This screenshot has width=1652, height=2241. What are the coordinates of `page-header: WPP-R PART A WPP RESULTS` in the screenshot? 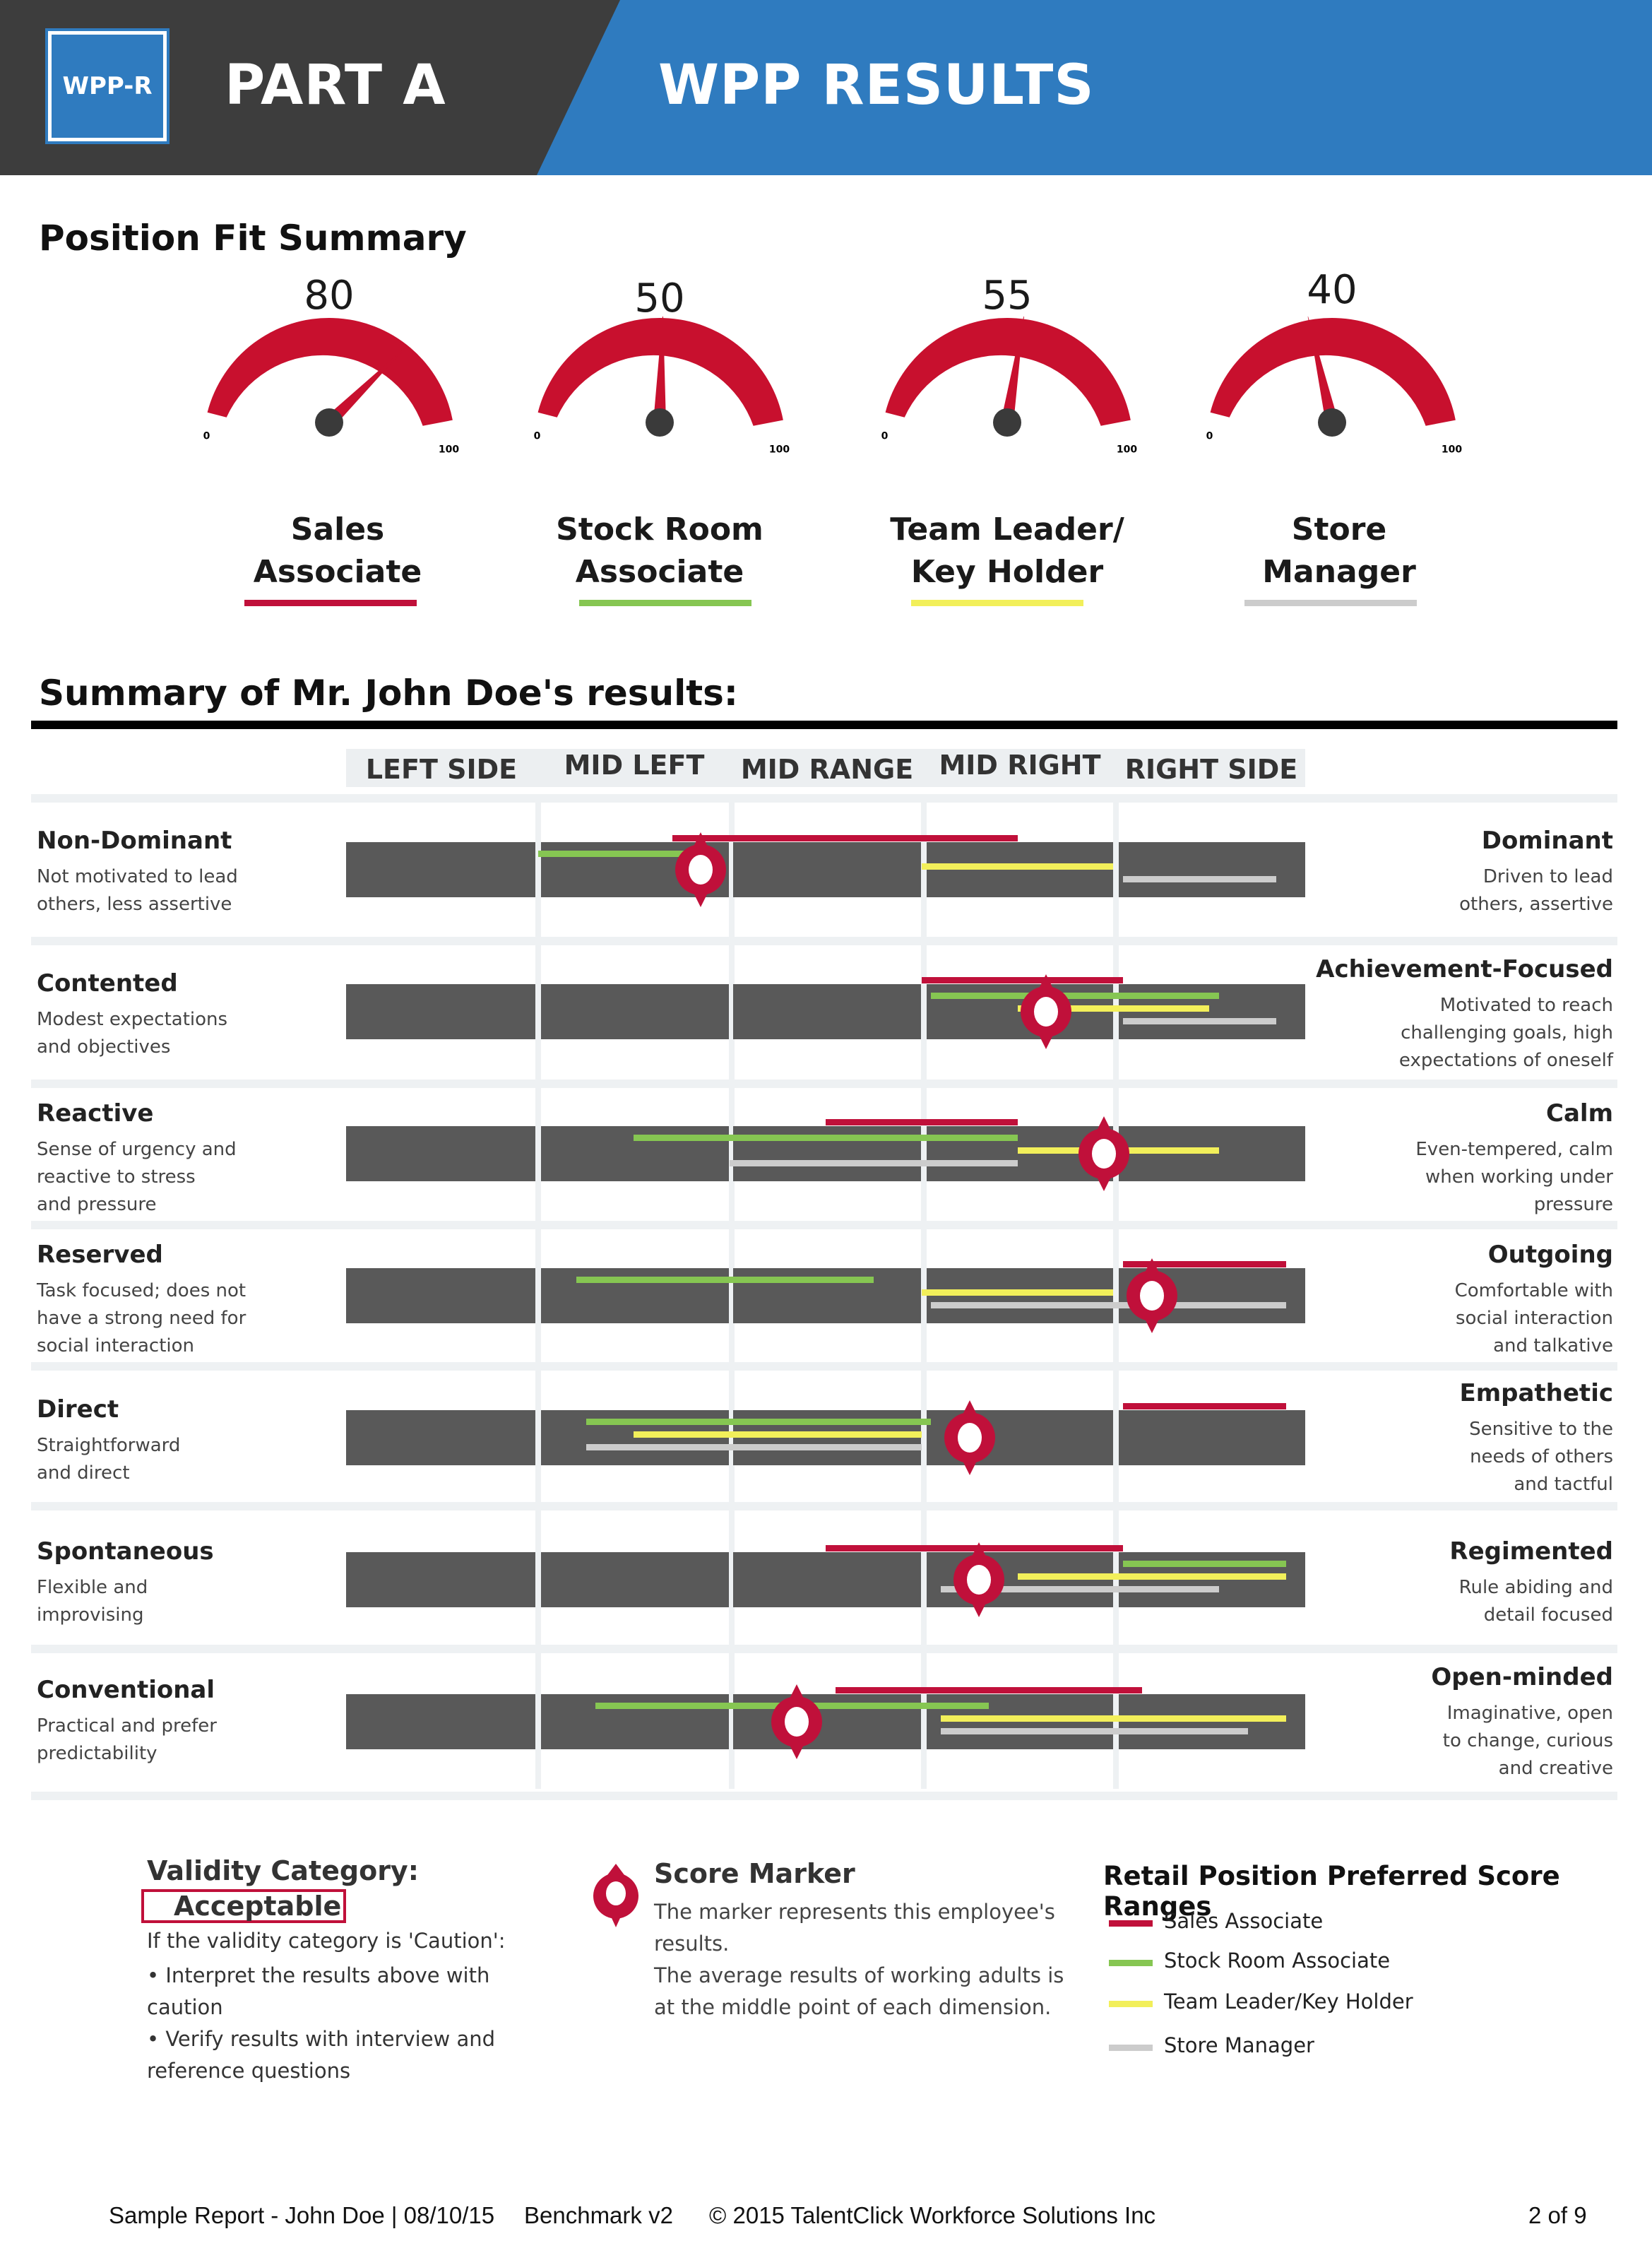 It's located at (826, 87).